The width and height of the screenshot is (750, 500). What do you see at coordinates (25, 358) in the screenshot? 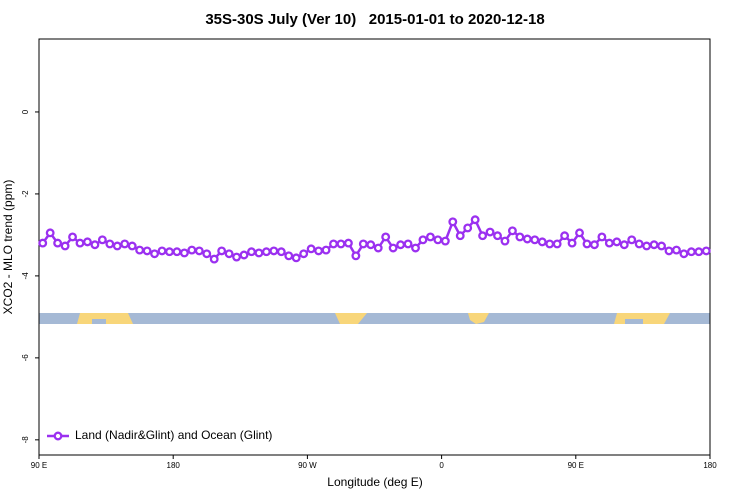
I see `y-tick-label: -6` at bounding box center [25, 358].